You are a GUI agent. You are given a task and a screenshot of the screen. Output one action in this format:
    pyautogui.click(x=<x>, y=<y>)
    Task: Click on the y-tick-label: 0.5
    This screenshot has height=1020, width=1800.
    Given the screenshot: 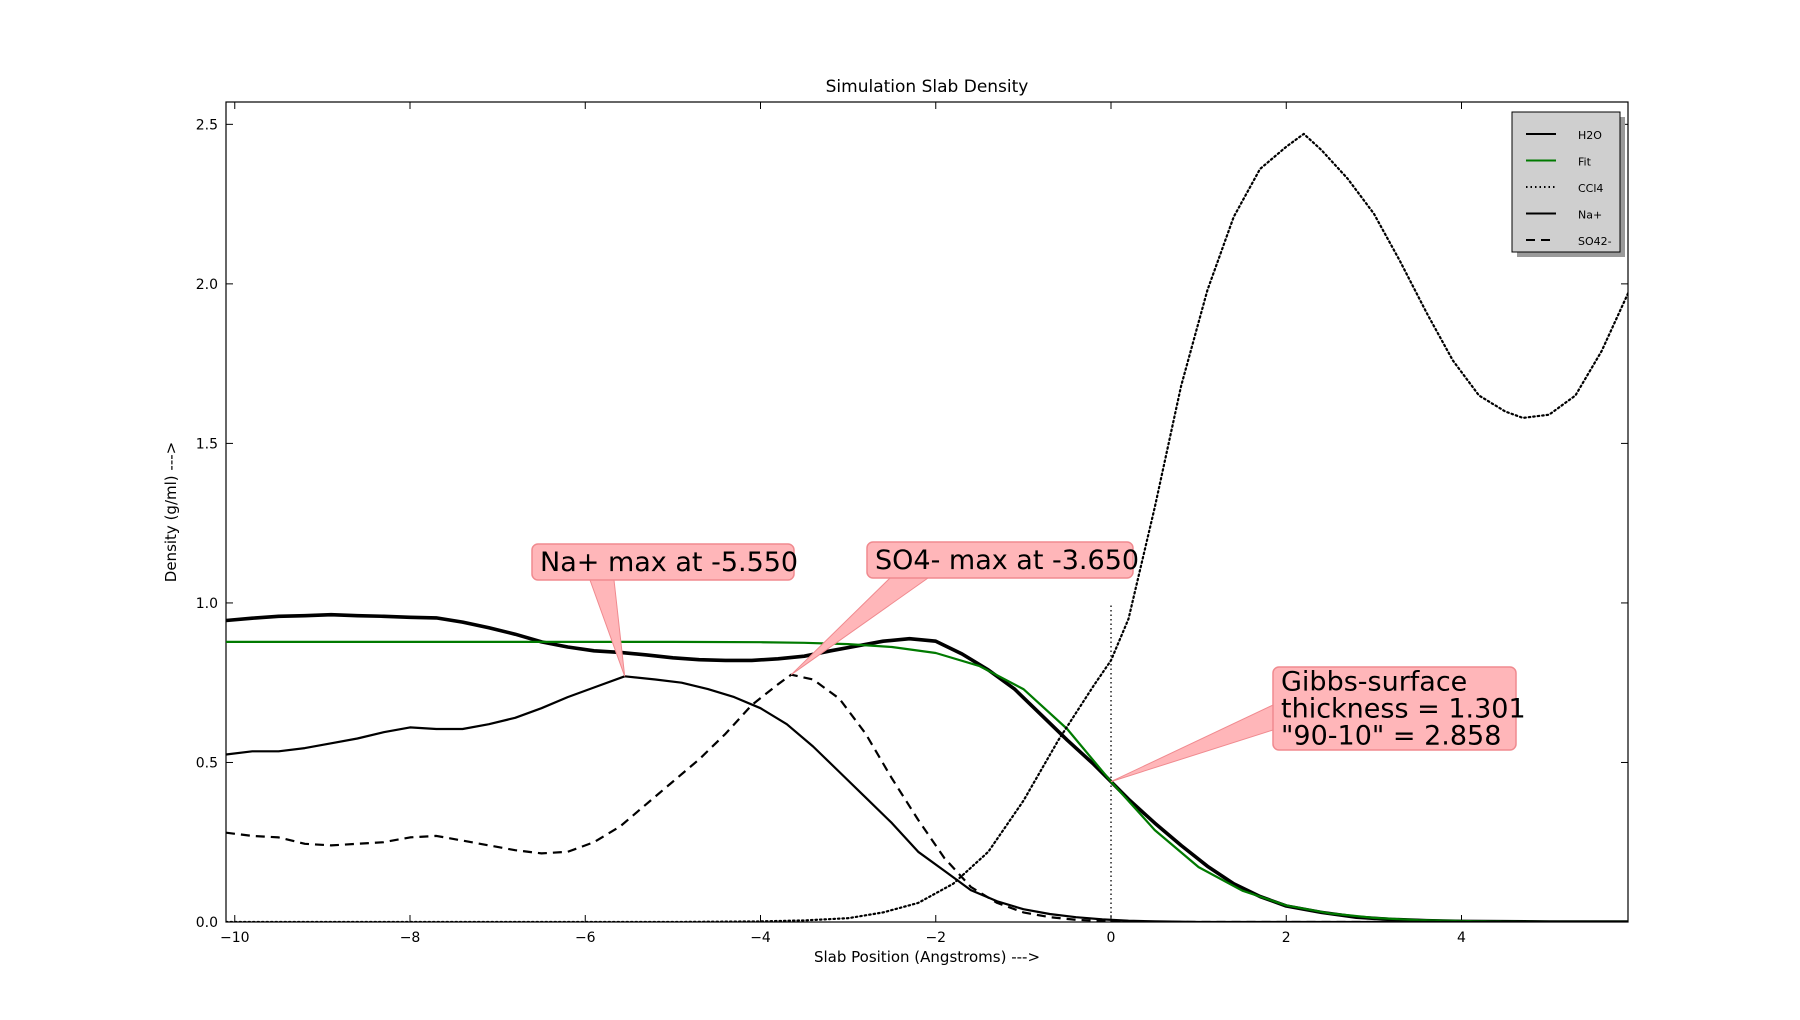 What is the action you would take?
    pyautogui.click(x=207, y=763)
    